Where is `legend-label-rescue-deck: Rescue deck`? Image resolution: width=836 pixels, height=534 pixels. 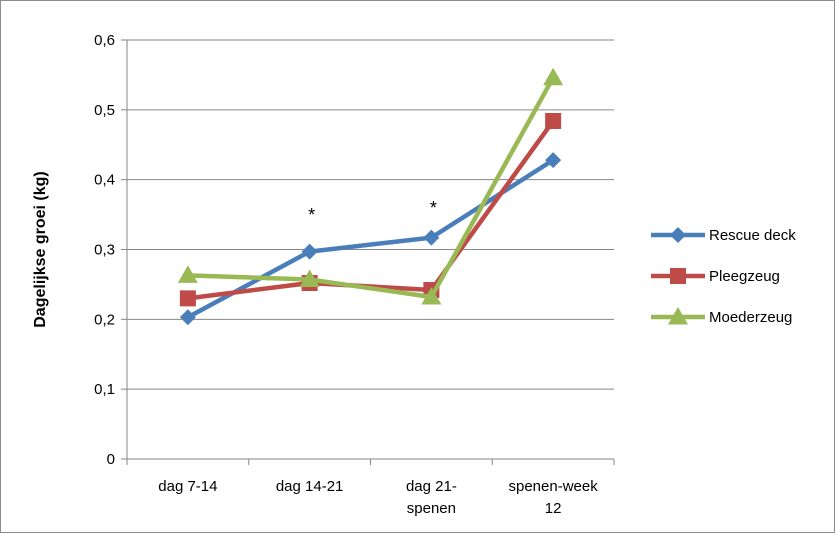 legend-label-rescue-deck: Rescue deck is located at coordinates (752, 235).